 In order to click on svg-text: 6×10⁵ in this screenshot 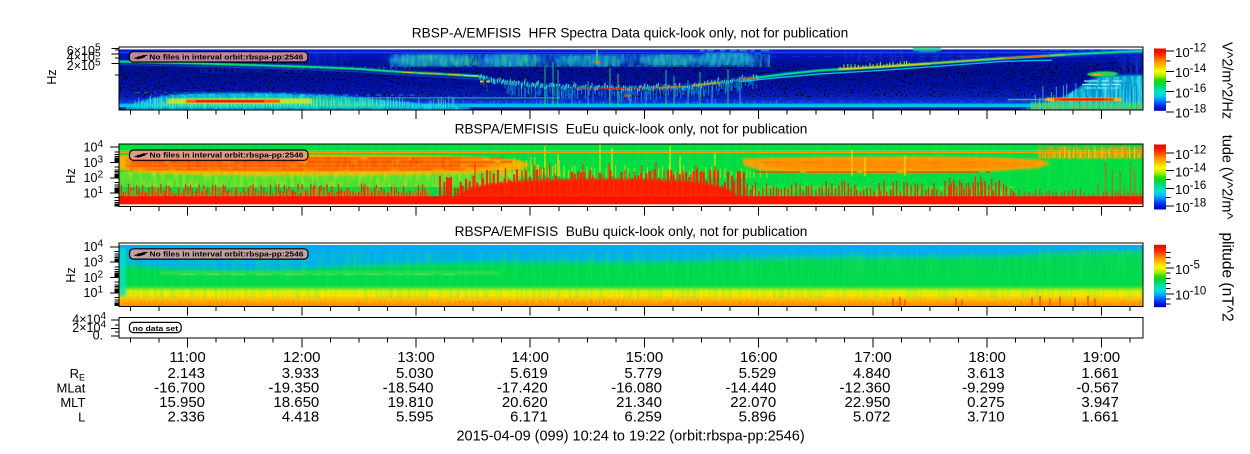, I will do `click(84, 51)`.